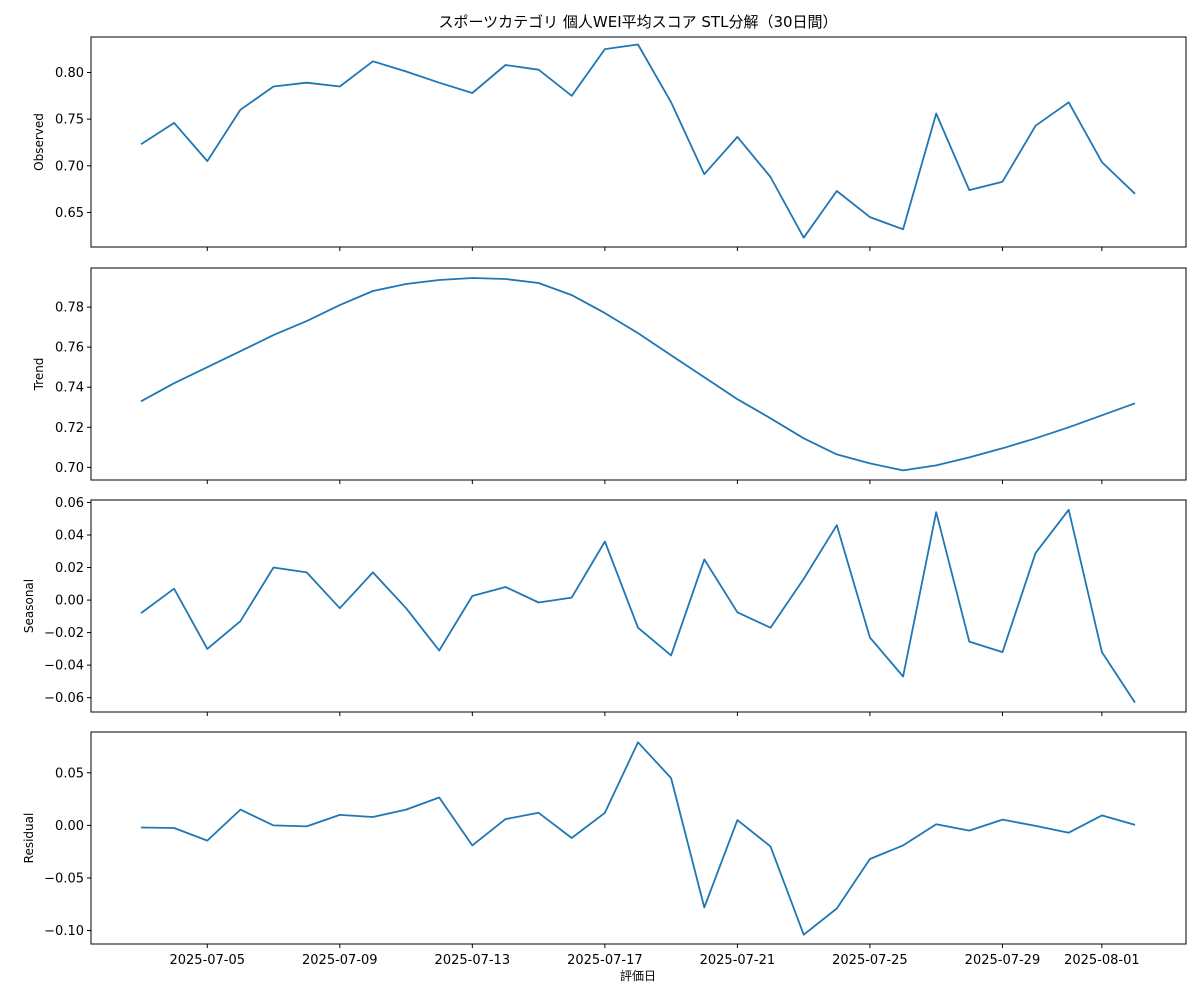 The image size is (1200, 1004). What do you see at coordinates (64, 878) in the screenshot?
I see `y-tick-label: −0.05` at bounding box center [64, 878].